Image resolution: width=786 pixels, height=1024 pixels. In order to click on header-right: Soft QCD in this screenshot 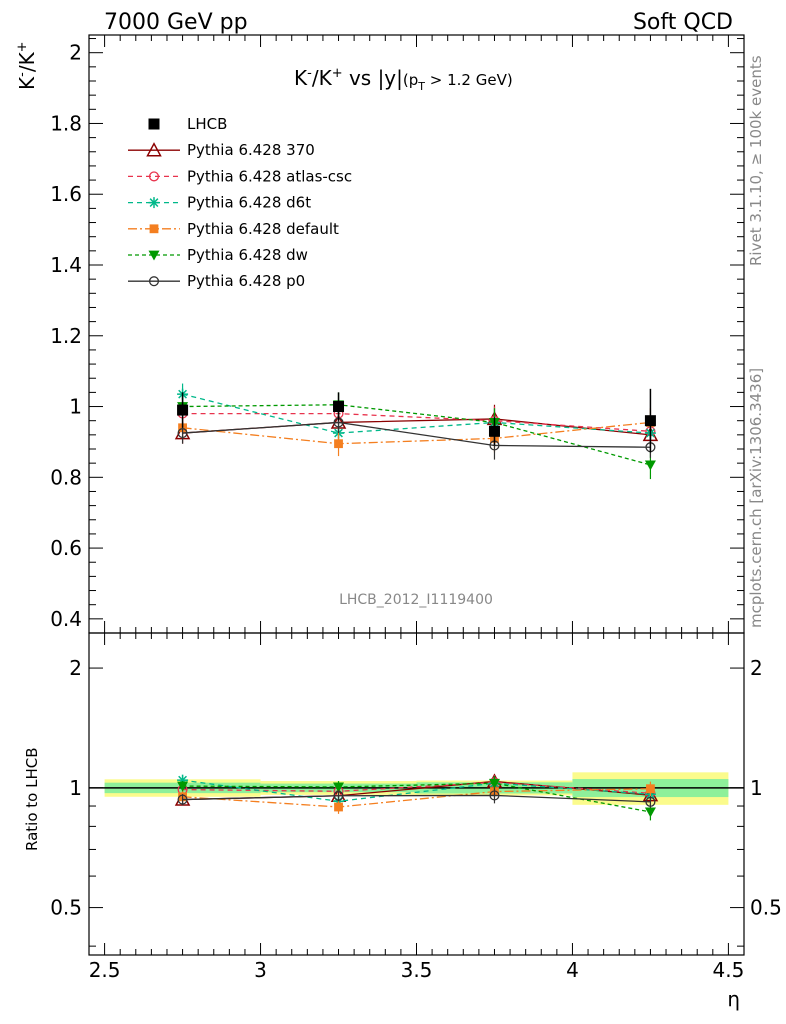, I will do `click(683, 22)`.